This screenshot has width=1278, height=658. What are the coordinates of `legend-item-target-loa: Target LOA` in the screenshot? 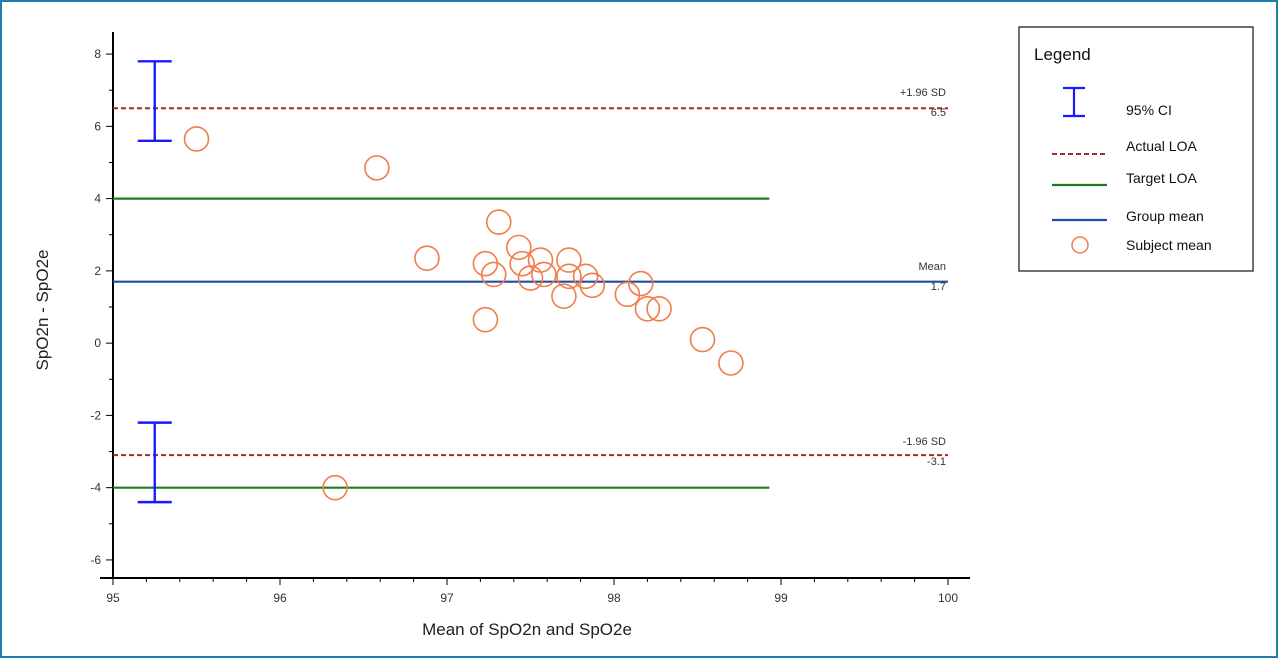 It's located at (1161, 178).